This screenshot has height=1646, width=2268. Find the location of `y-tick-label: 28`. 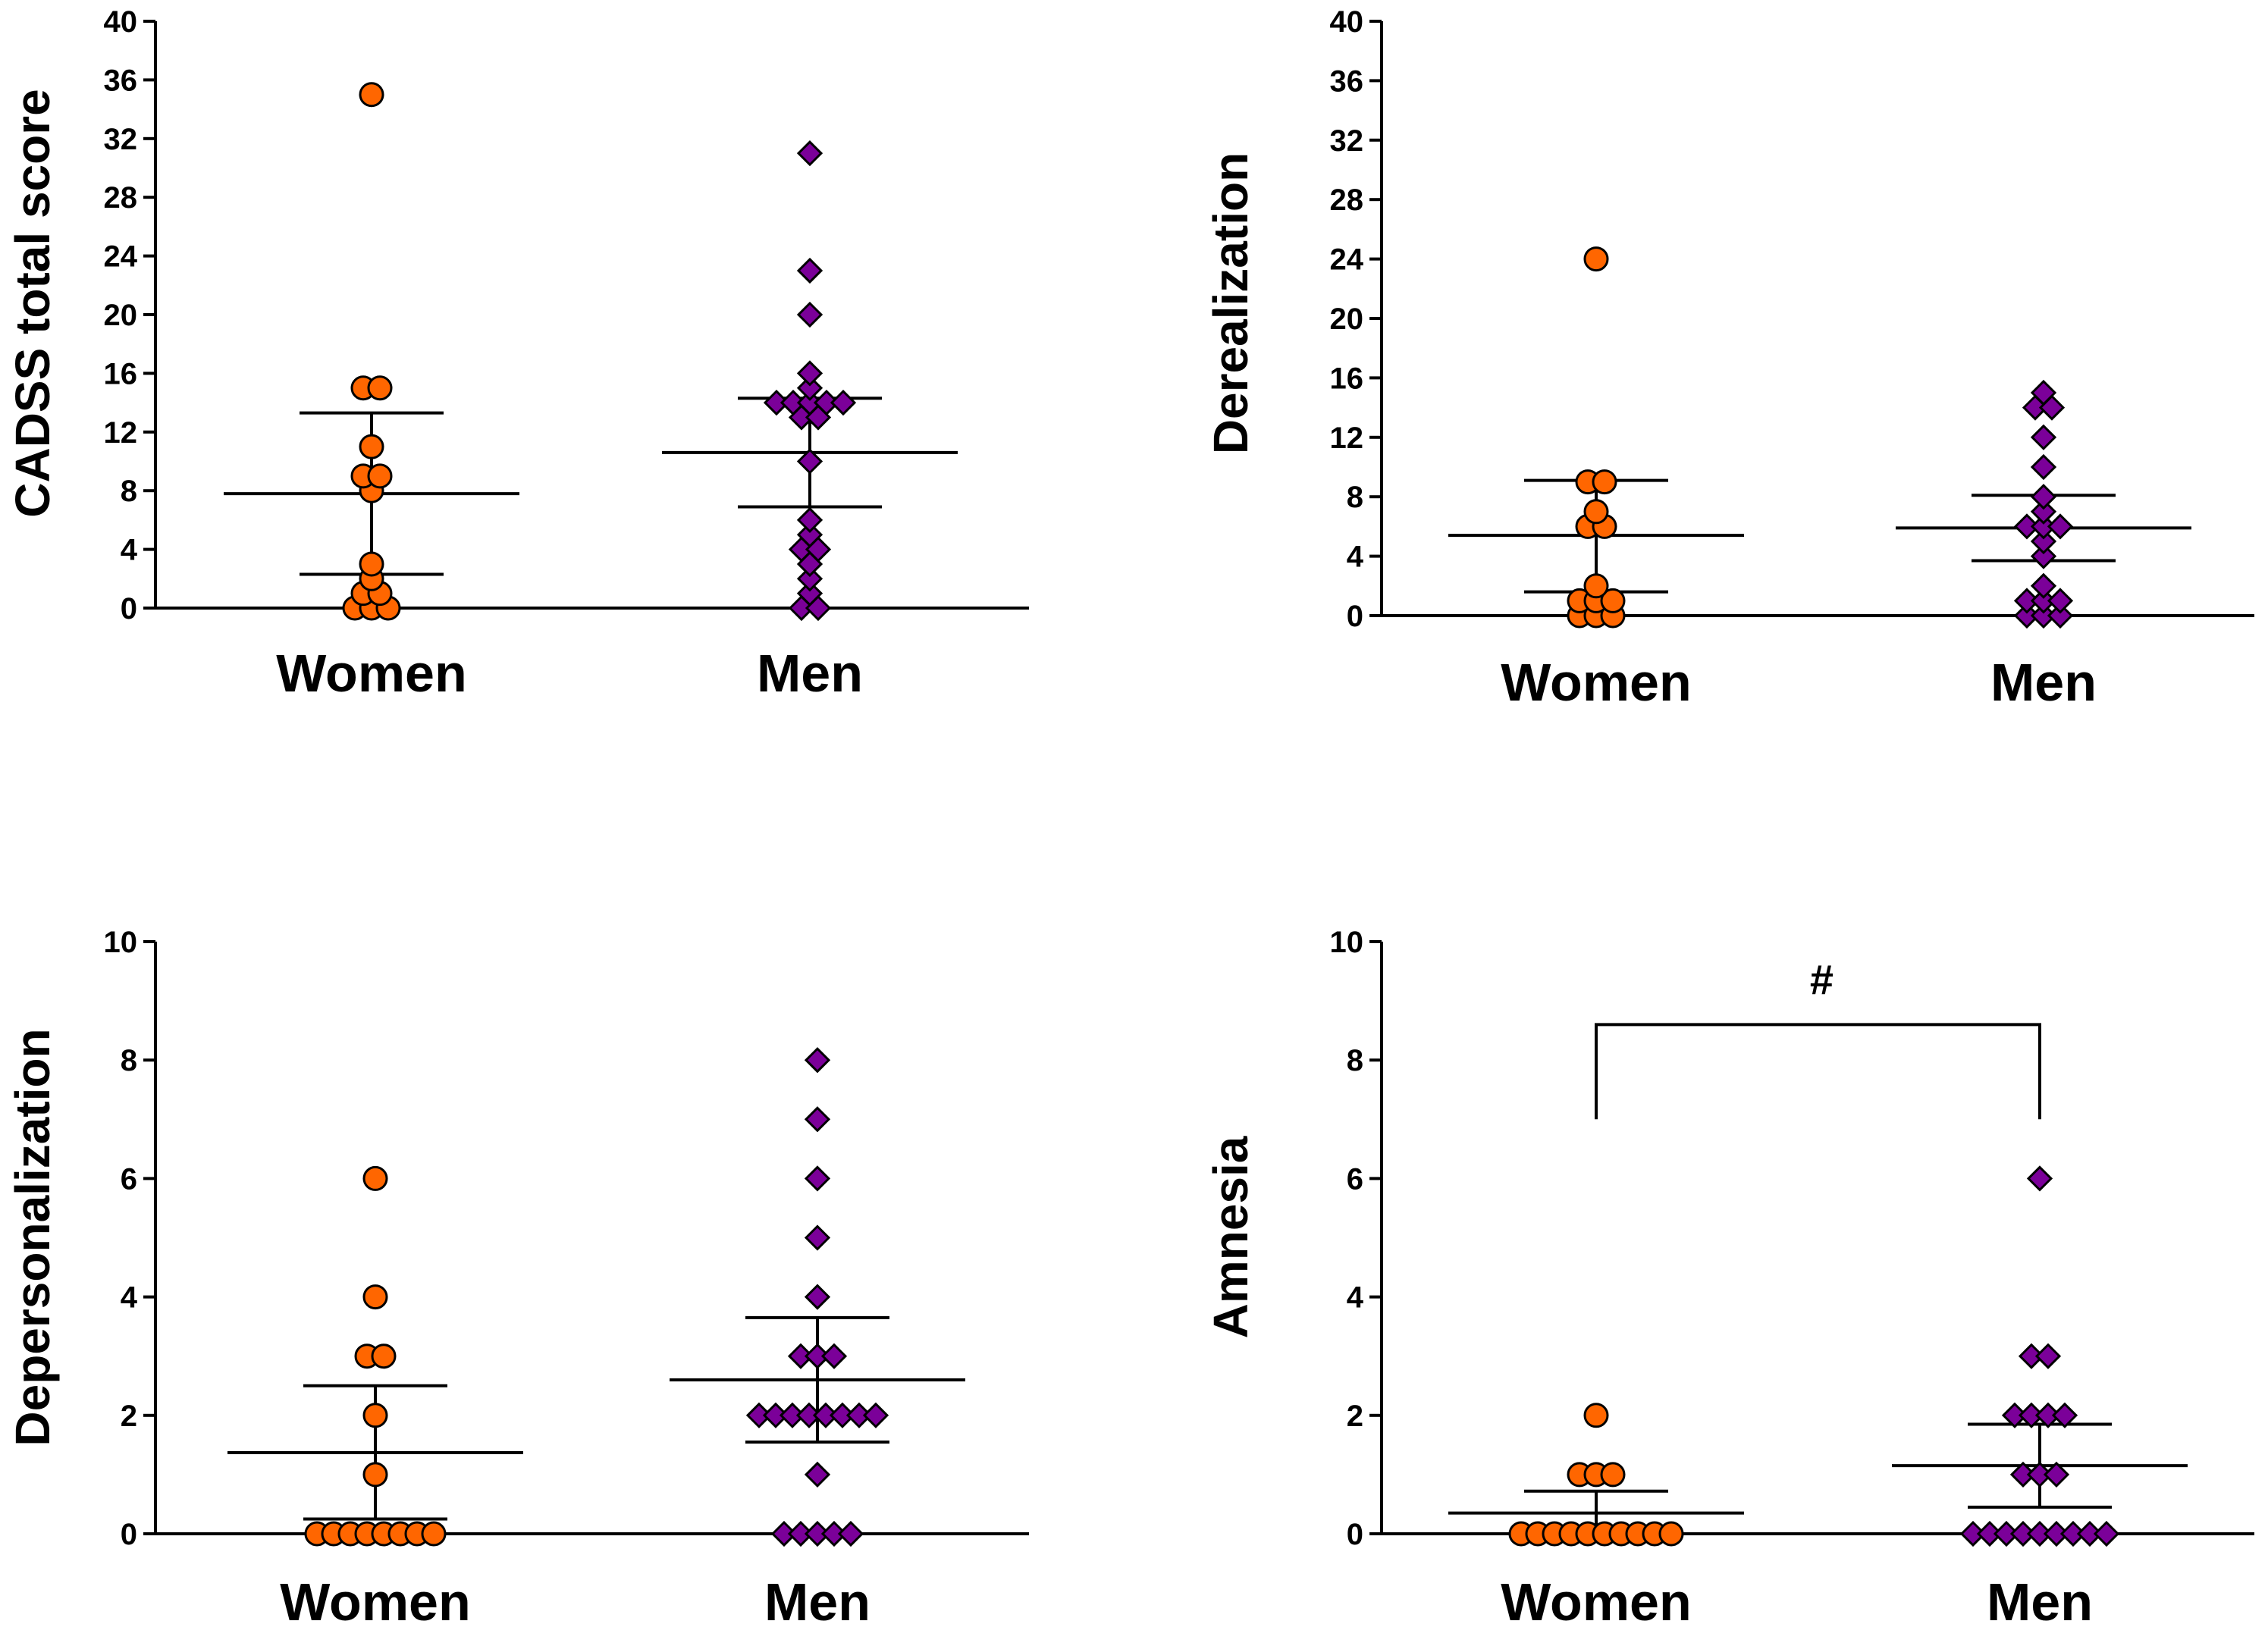

y-tick-label: 28 is located at coordinates (1347, 200).